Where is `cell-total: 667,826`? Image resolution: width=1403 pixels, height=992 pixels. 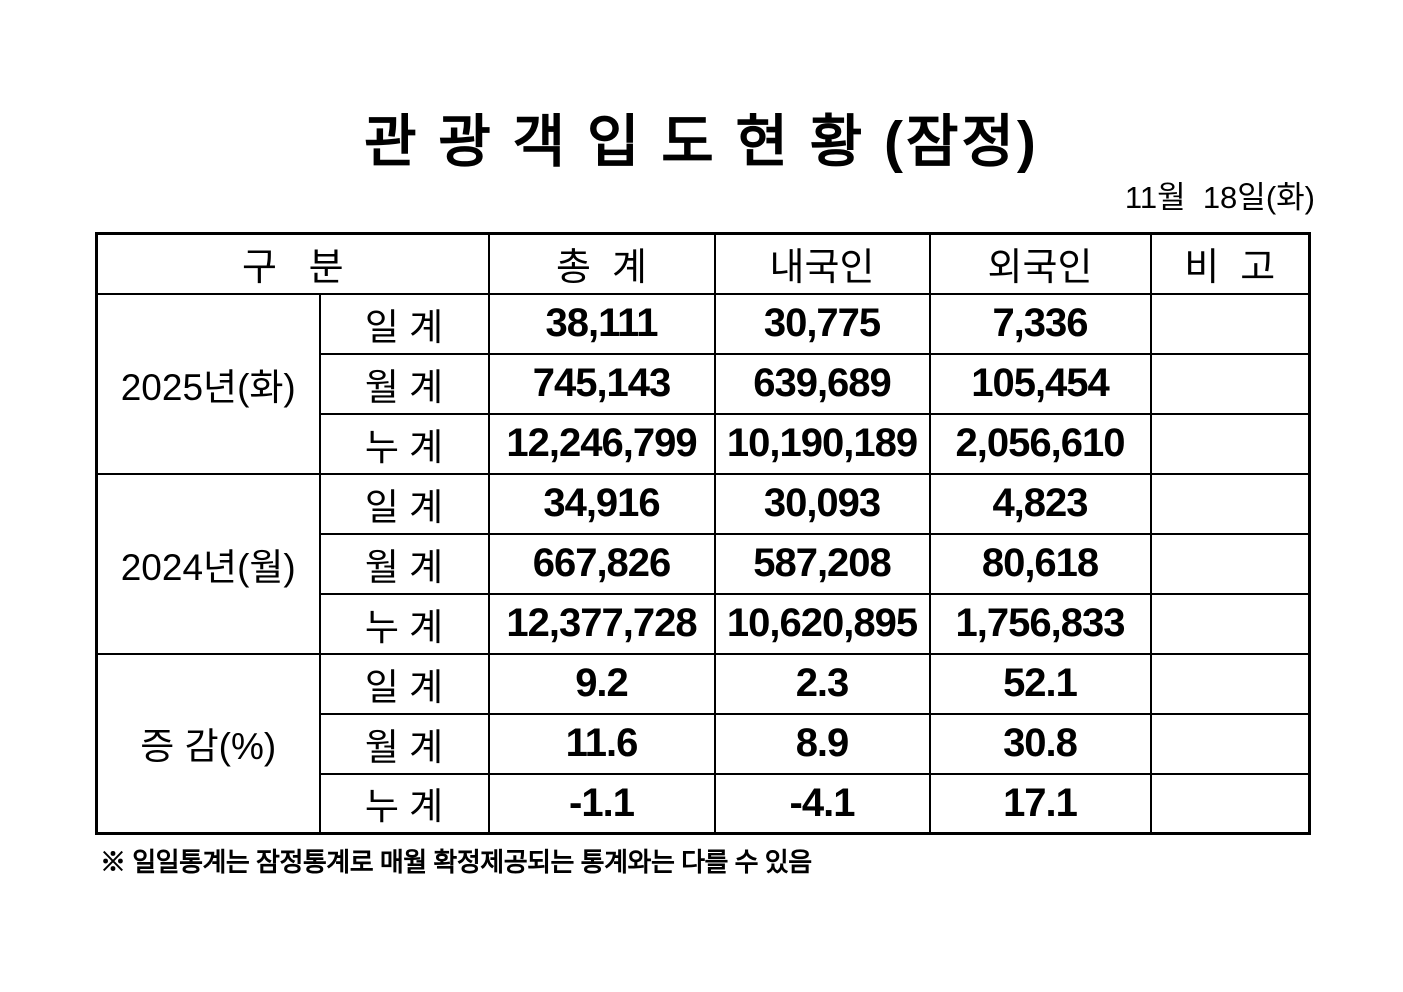
cell-total: 667,826 is located at coordinates (601, 563).